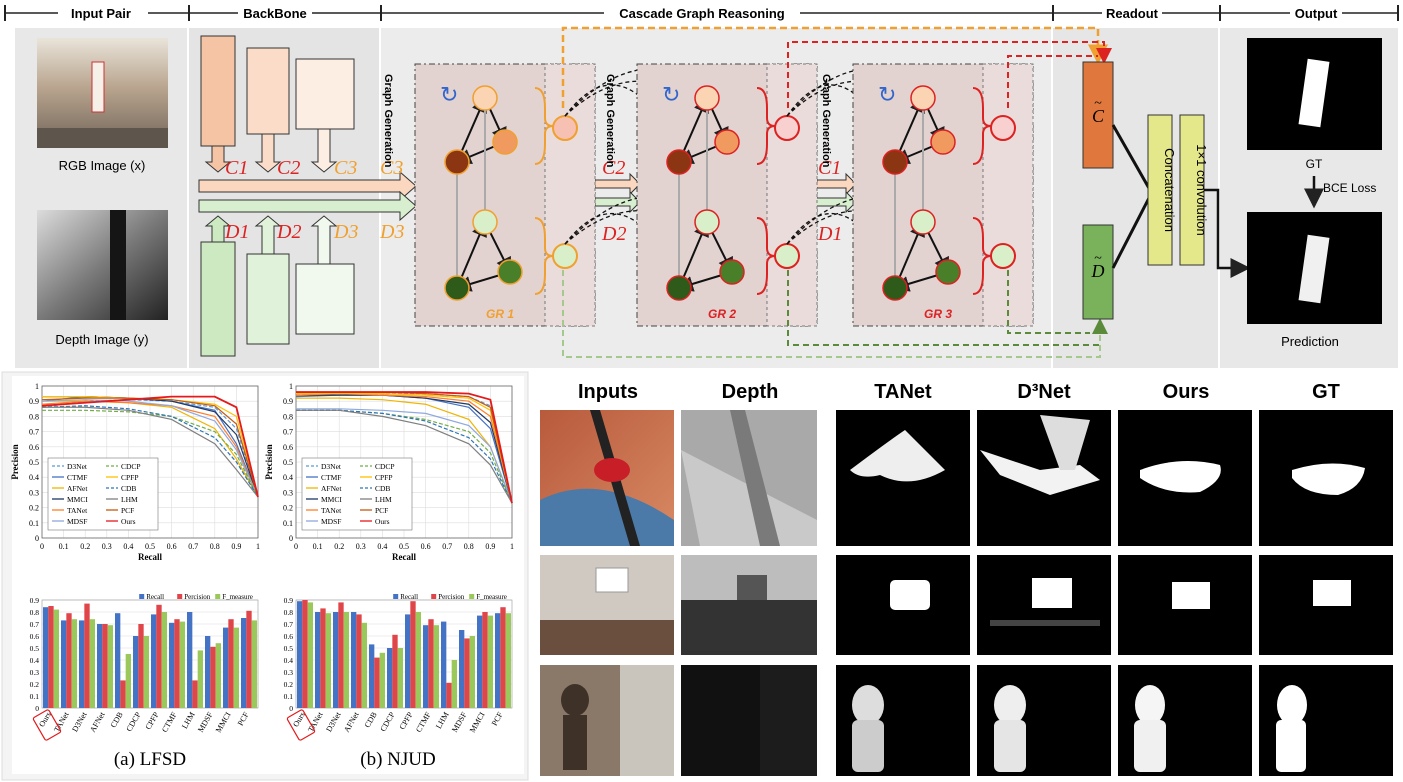  I want to click on stage-label: Readout, so click(1132, 13).